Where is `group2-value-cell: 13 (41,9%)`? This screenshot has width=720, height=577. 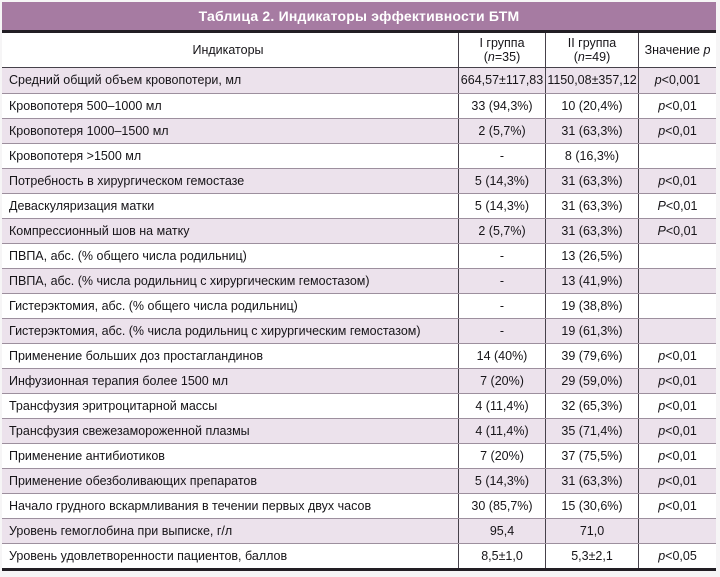 group2-value-cell: 13 (41,9%) is located at coordinates (591, 281).